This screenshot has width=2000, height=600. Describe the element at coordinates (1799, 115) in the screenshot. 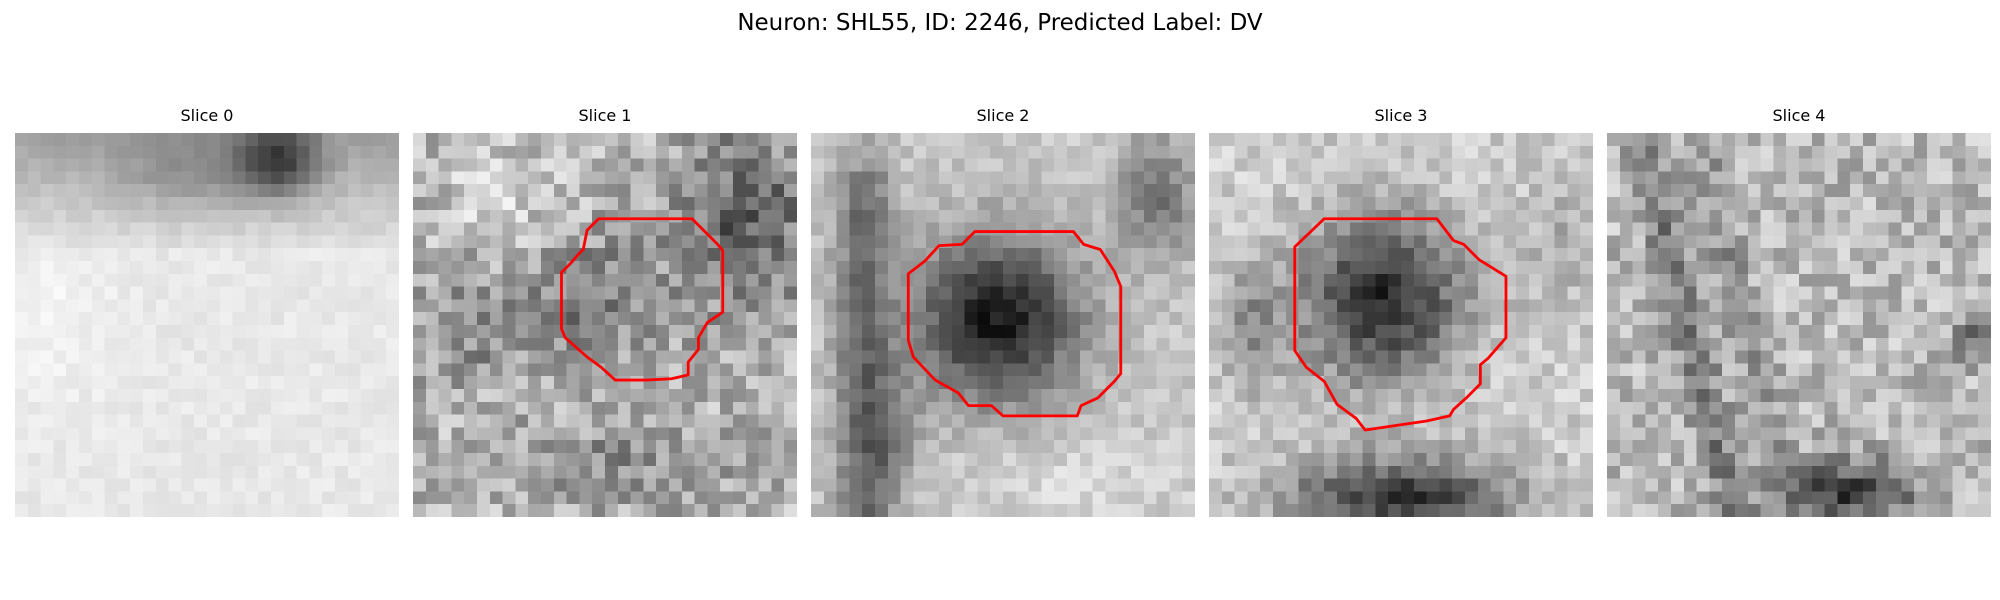

I see `slice-title: Slice 4` at that location.